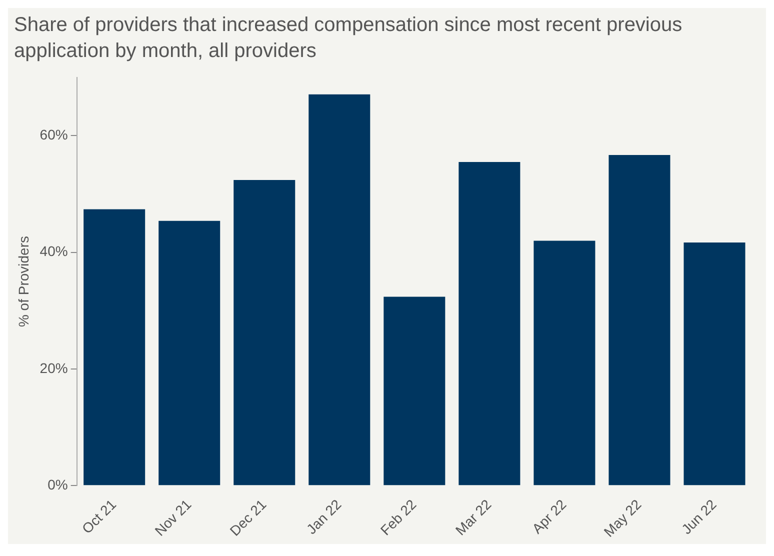 Image resolution: width=774 pixels, height=556 pixels. What do you see at coordinates (699, 517) in the screenshot?
I see `x-tick-label: Jun 22` at bounding box center [699, 517].